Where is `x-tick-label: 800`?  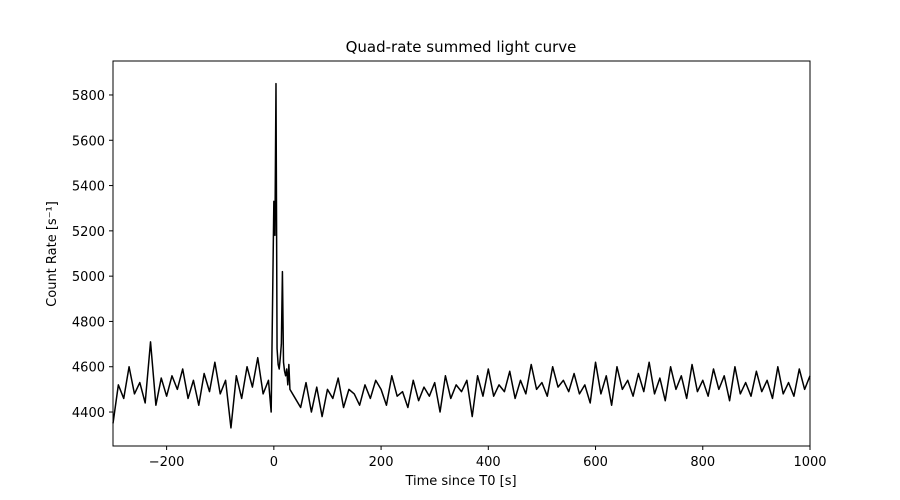 x-tick-label: 800 is located at coordinates (702, 462).